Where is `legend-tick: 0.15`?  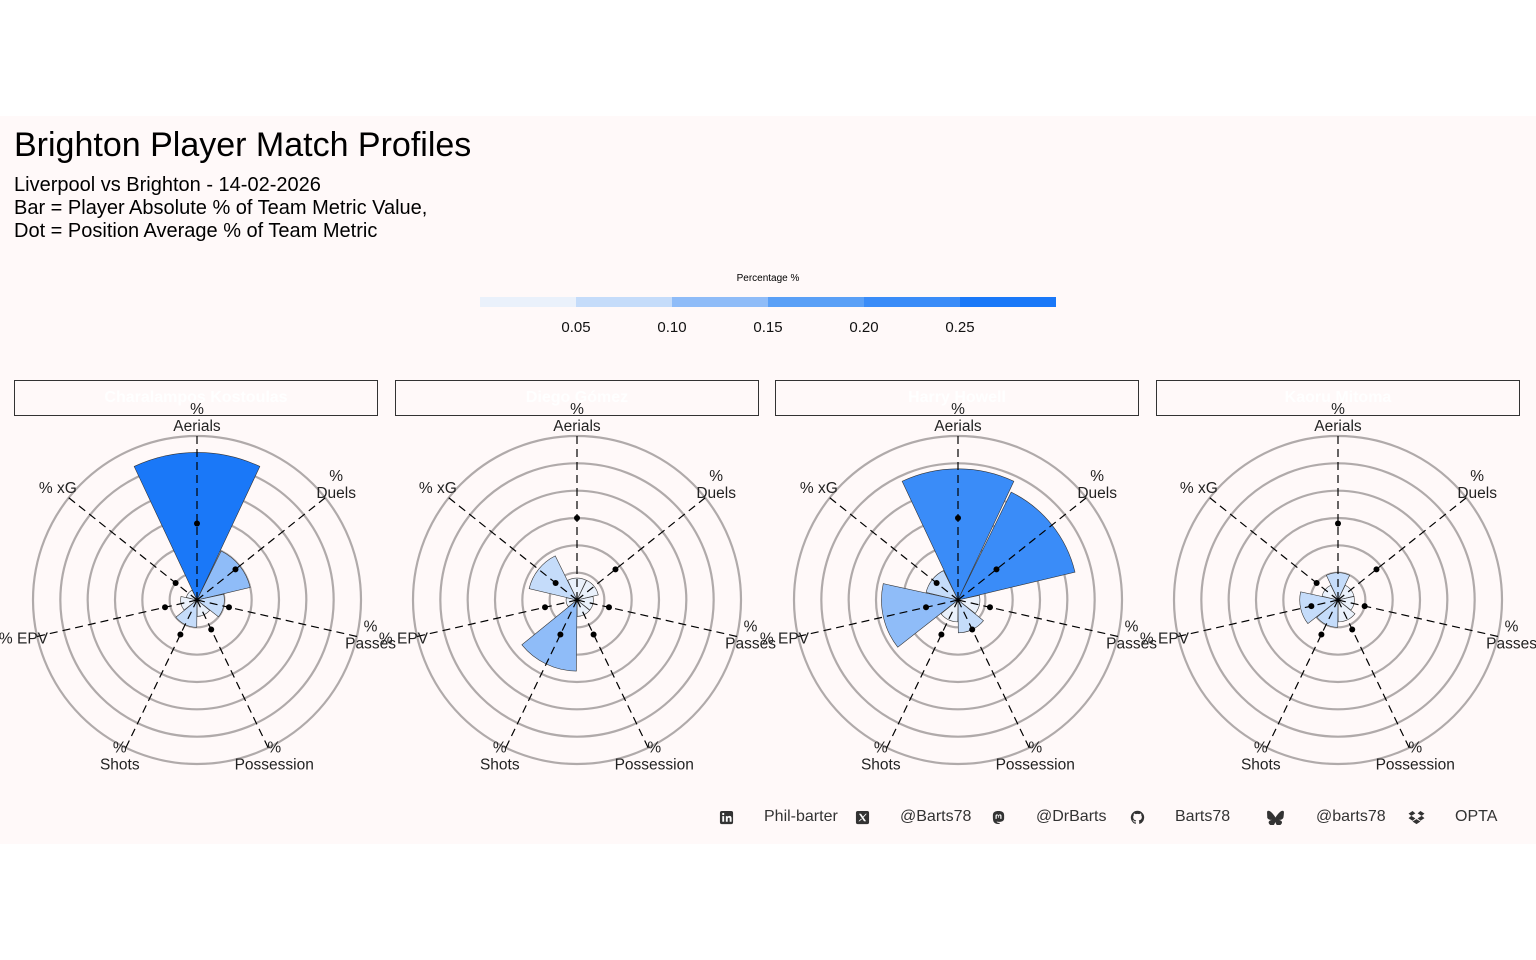
legend-tick: 0.15 is located at coordinates (768, 327).